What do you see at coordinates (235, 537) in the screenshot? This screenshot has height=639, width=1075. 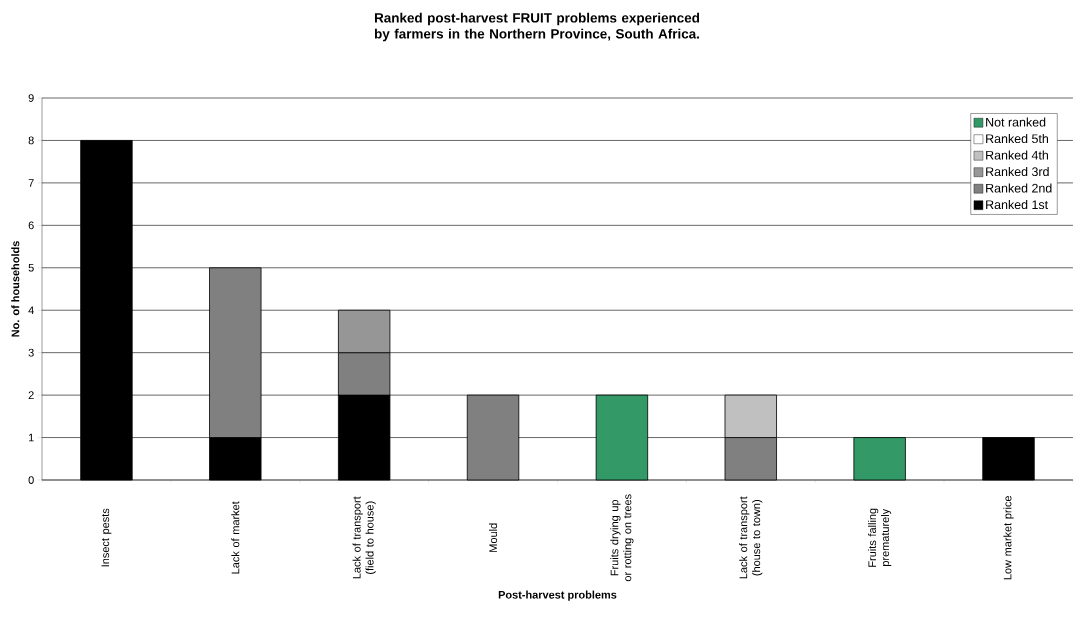 I see `x-tick-label: Lack of market` at bounding box center [235, 537].